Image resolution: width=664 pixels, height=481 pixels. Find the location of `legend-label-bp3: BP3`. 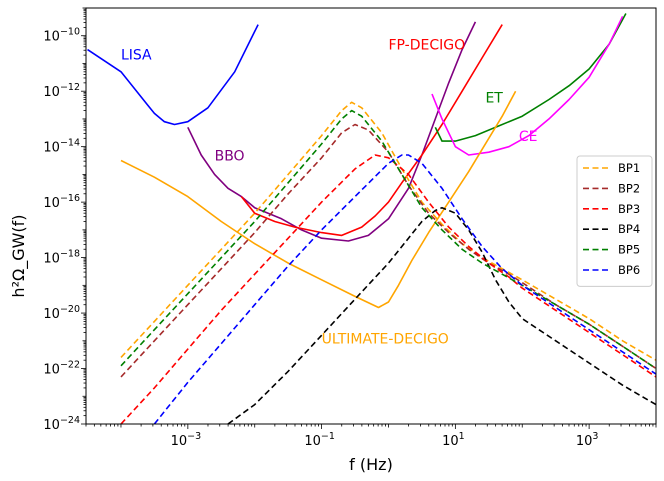

legend-label-bp3: BP3 is located at coordinates (629, 209).